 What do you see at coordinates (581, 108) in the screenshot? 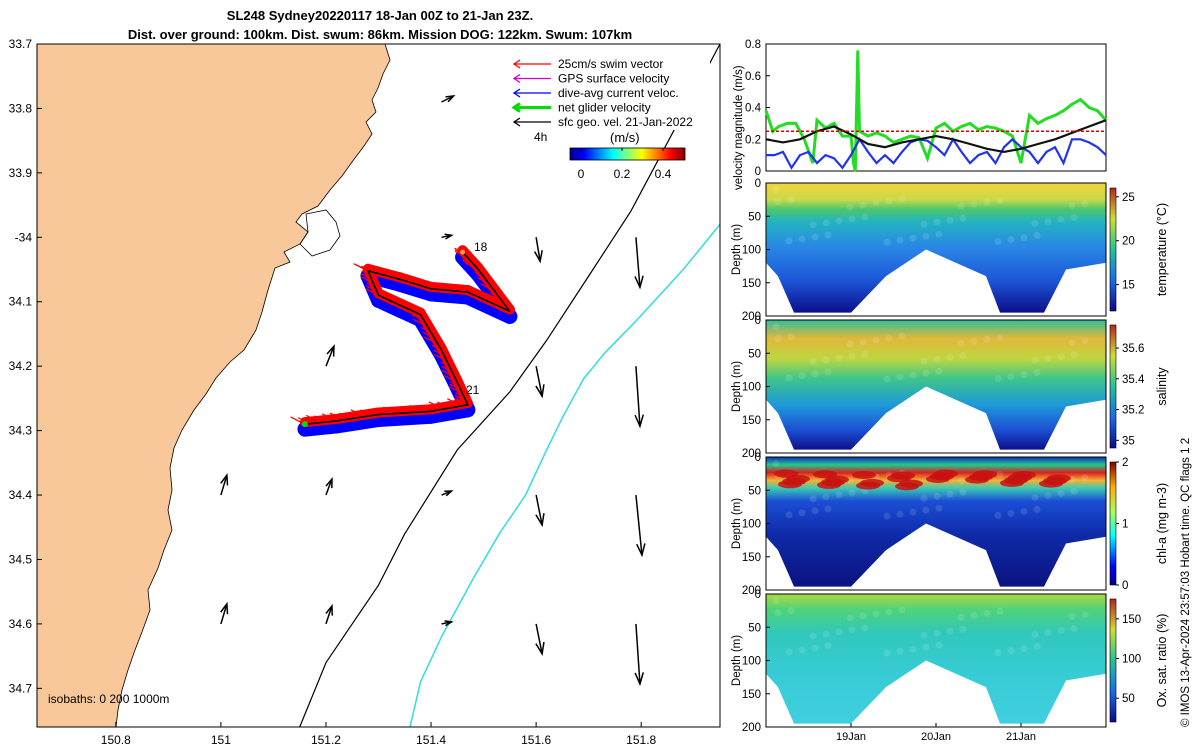
I see `legend-item-3: net glider velocity` at bounding box center [581, 108].